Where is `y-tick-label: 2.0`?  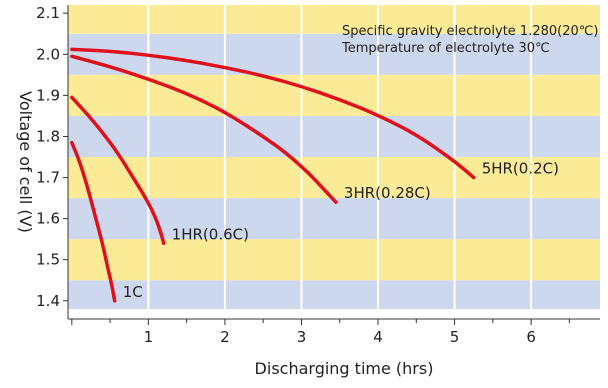 y-tick-label: 2.0 is located at coordinates (48, 54).